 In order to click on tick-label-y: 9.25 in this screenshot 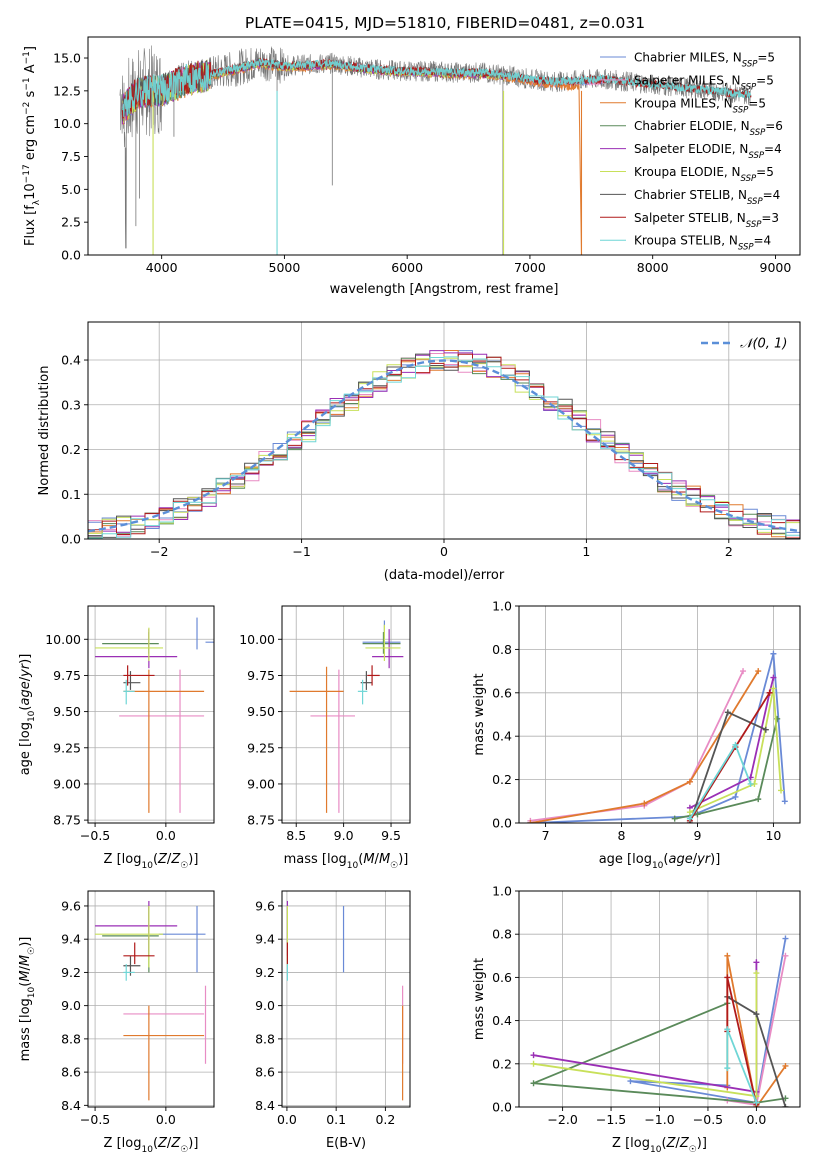, I will do `click(67, 747)`.